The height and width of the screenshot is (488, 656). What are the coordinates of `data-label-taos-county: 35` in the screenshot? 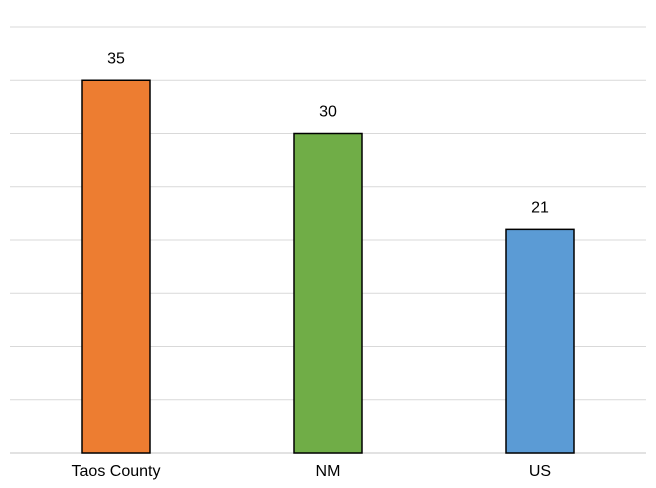 It's located at (116, 58).